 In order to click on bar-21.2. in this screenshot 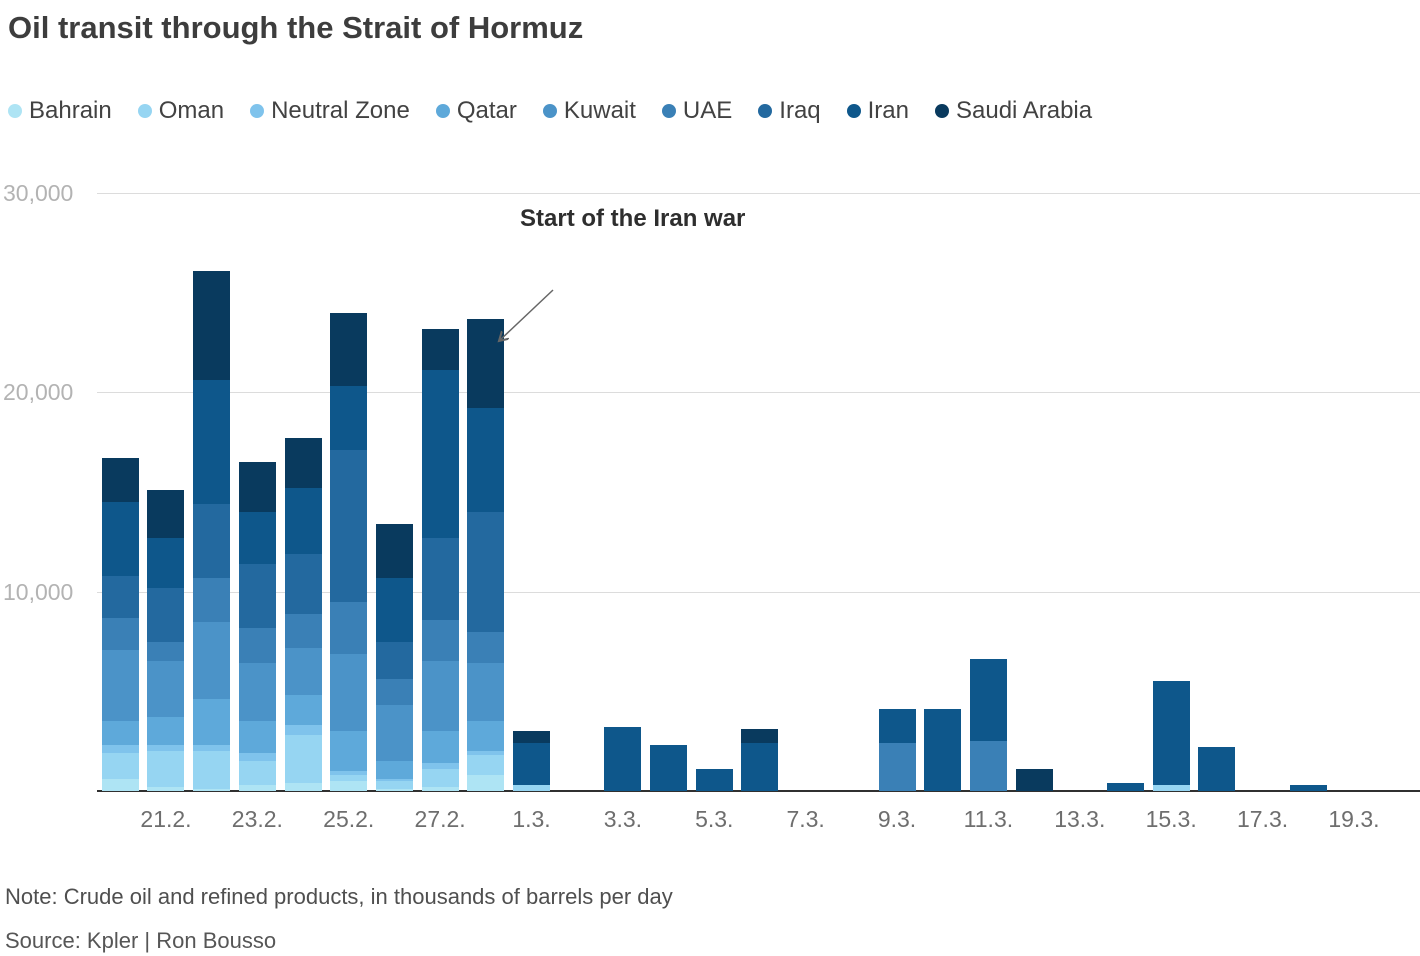, I will do `click(166, 640)`.